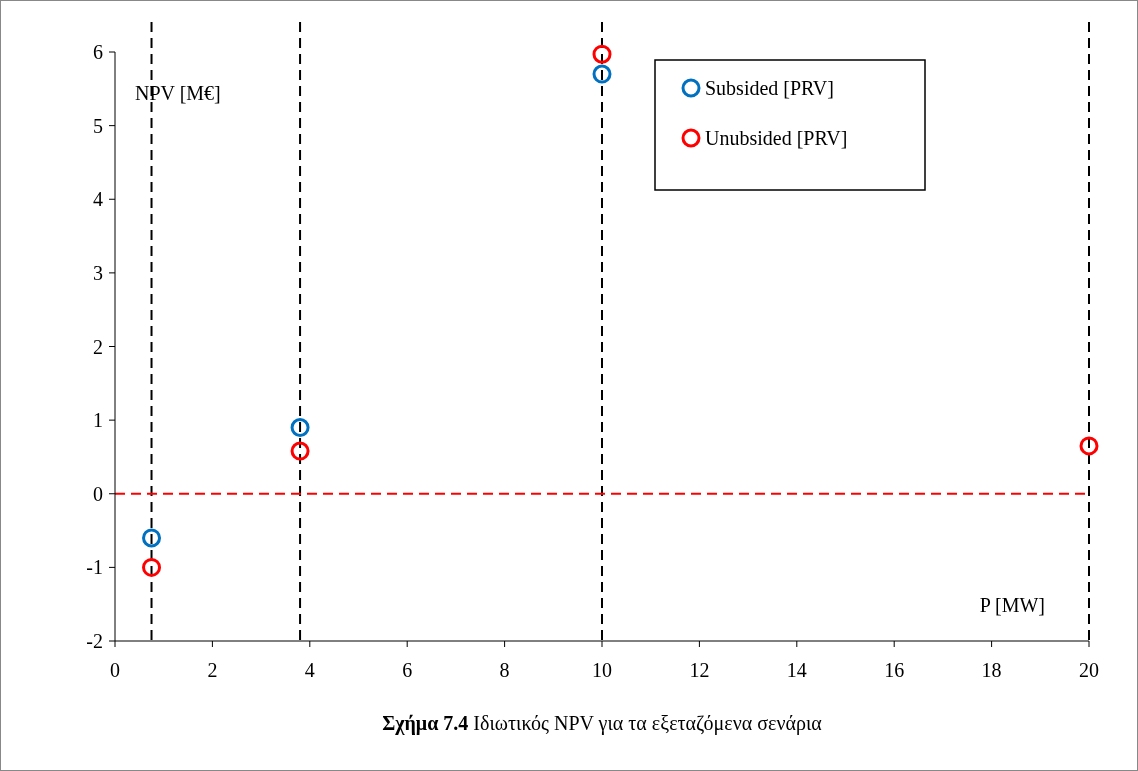  What do you see at coordinates (699, 670) in the screenshot?
I see `x-tick-label: 12` at bounding box center [699, 670].